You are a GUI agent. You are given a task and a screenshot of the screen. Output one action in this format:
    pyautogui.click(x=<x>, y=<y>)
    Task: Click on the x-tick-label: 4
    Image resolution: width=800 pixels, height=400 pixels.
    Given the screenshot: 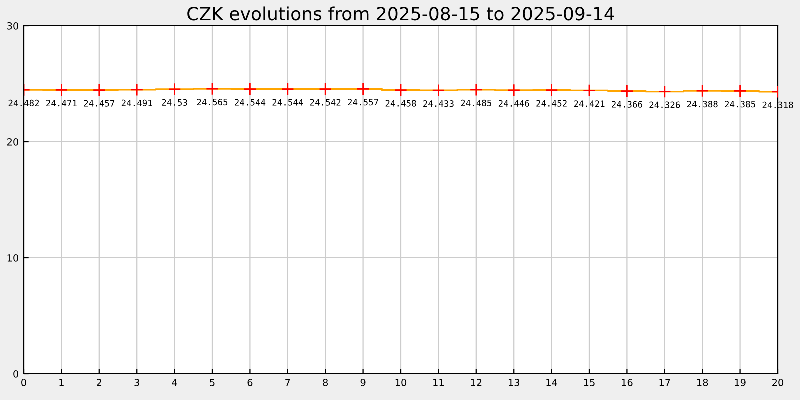 What is the action you would take?
    pyautogui.click(x=175, y=382)
    